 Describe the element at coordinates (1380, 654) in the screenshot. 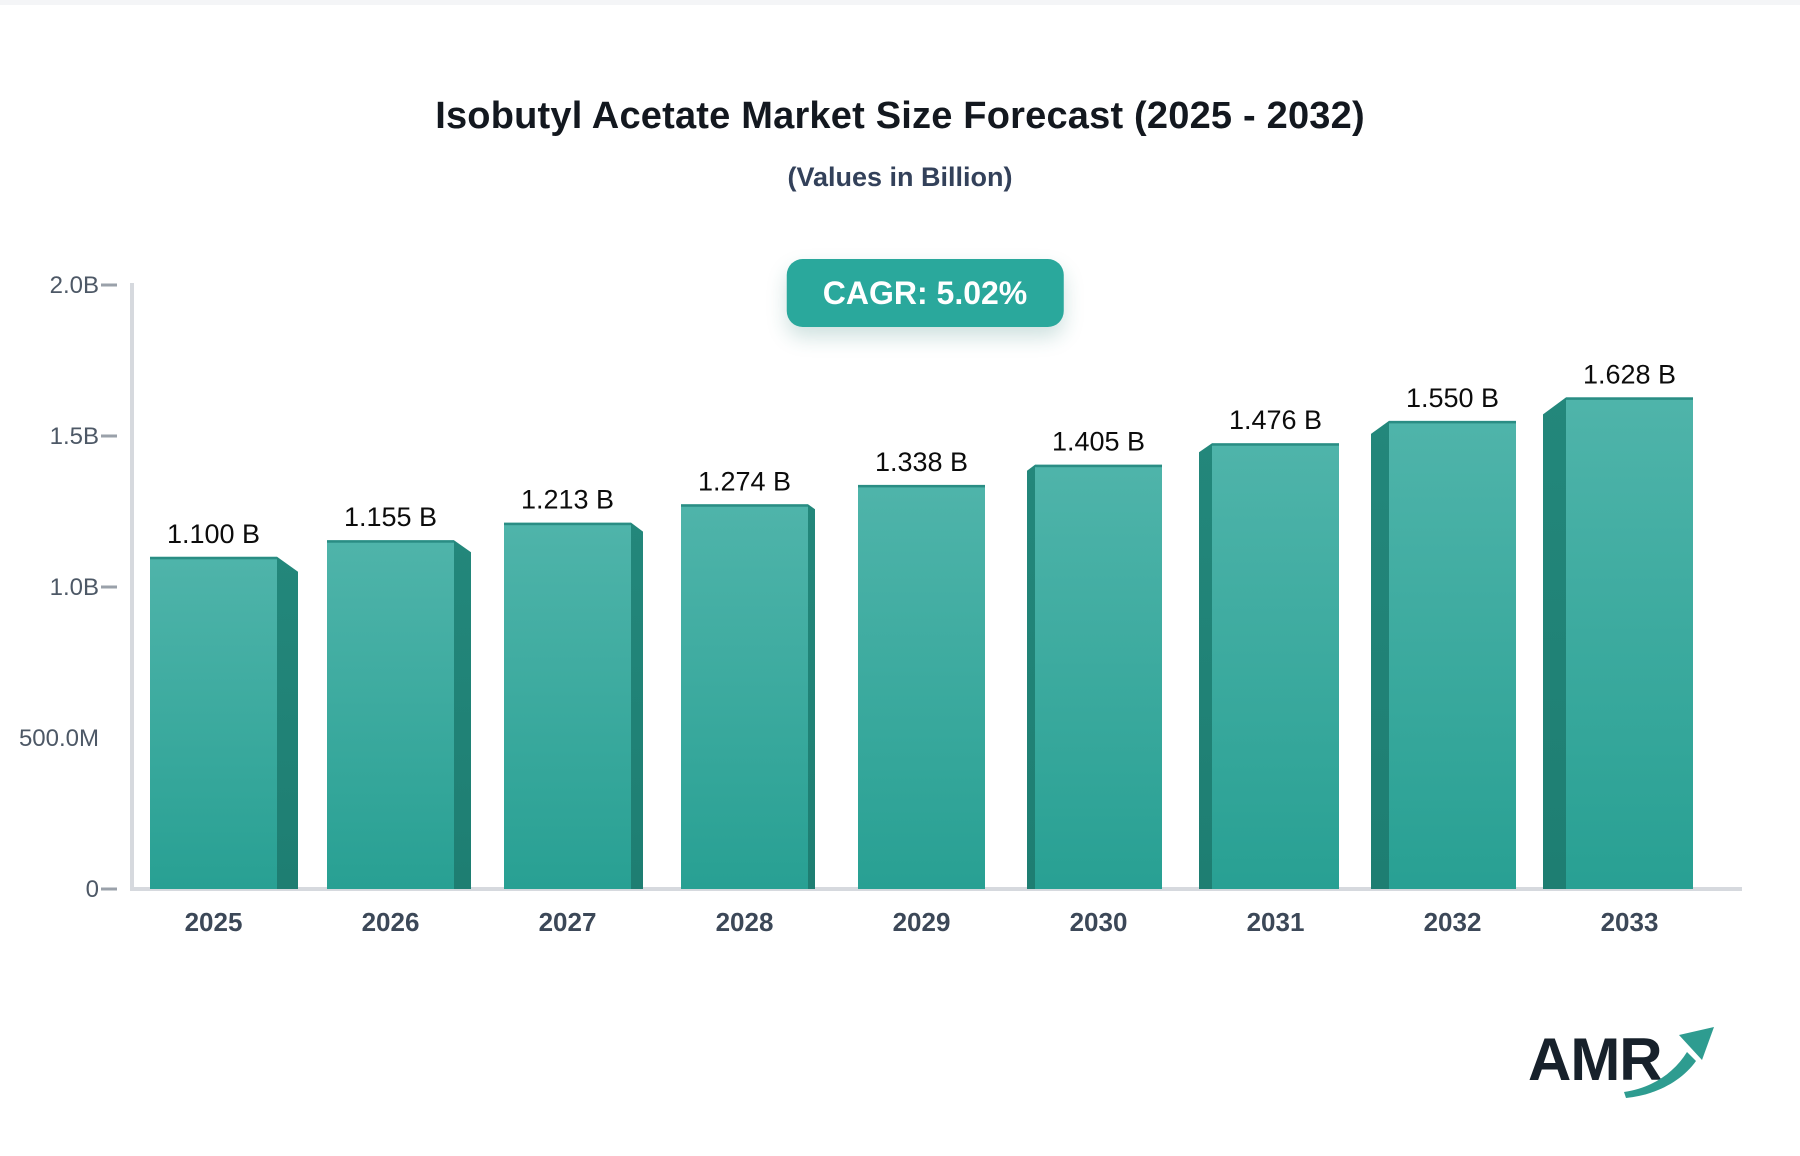

I see `bar-side-2032` at that location.